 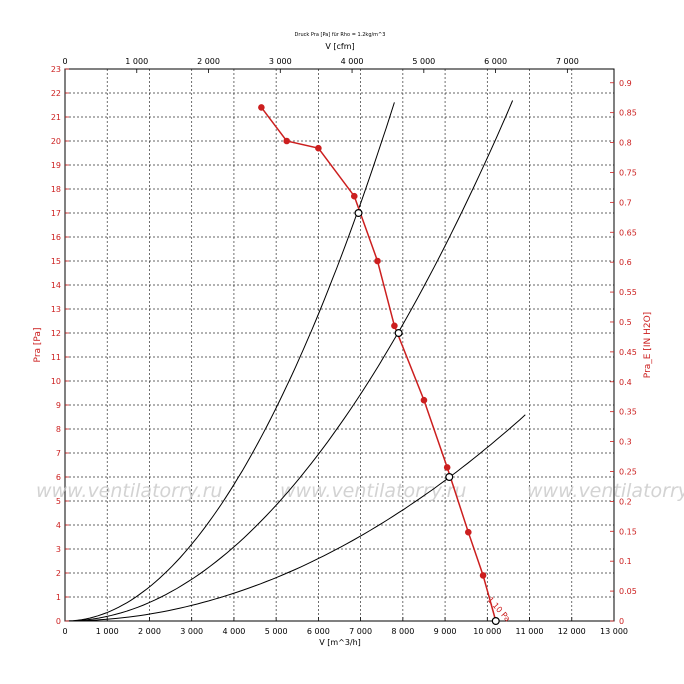 What do you see at coordinates (625, 83) in the screenshot?
I see `y2-tick-label: 0.9` at bounding box center [625, 83].